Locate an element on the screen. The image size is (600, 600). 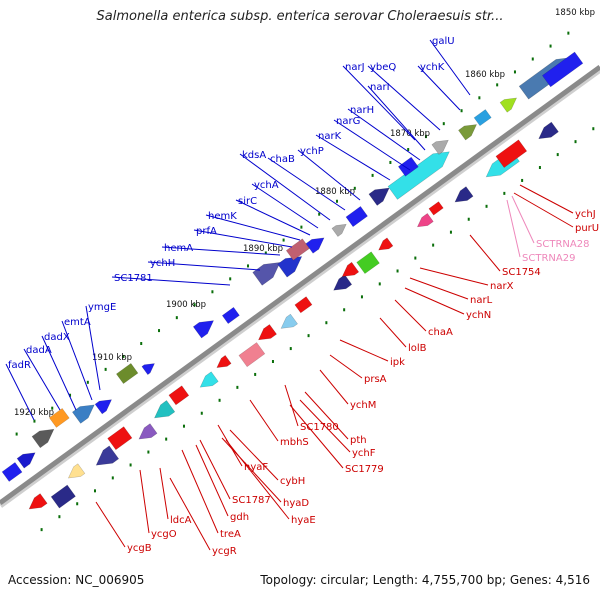
gene-label-lolB: lolB is located at coordinates (417, 348).